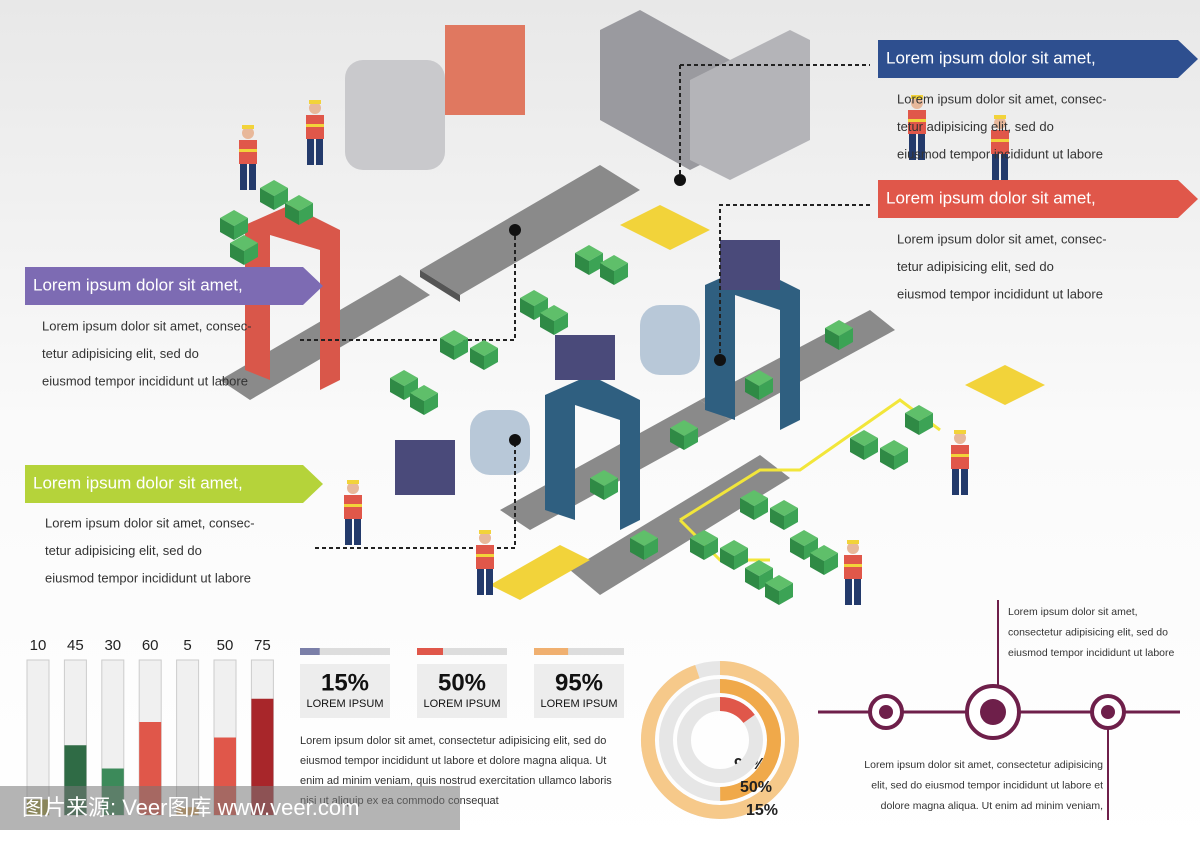 This screenshot has width=1200, height=848. Describe the element at coordinates (225, 645) in the screenshot. I see `bar-label: 50` at that location.